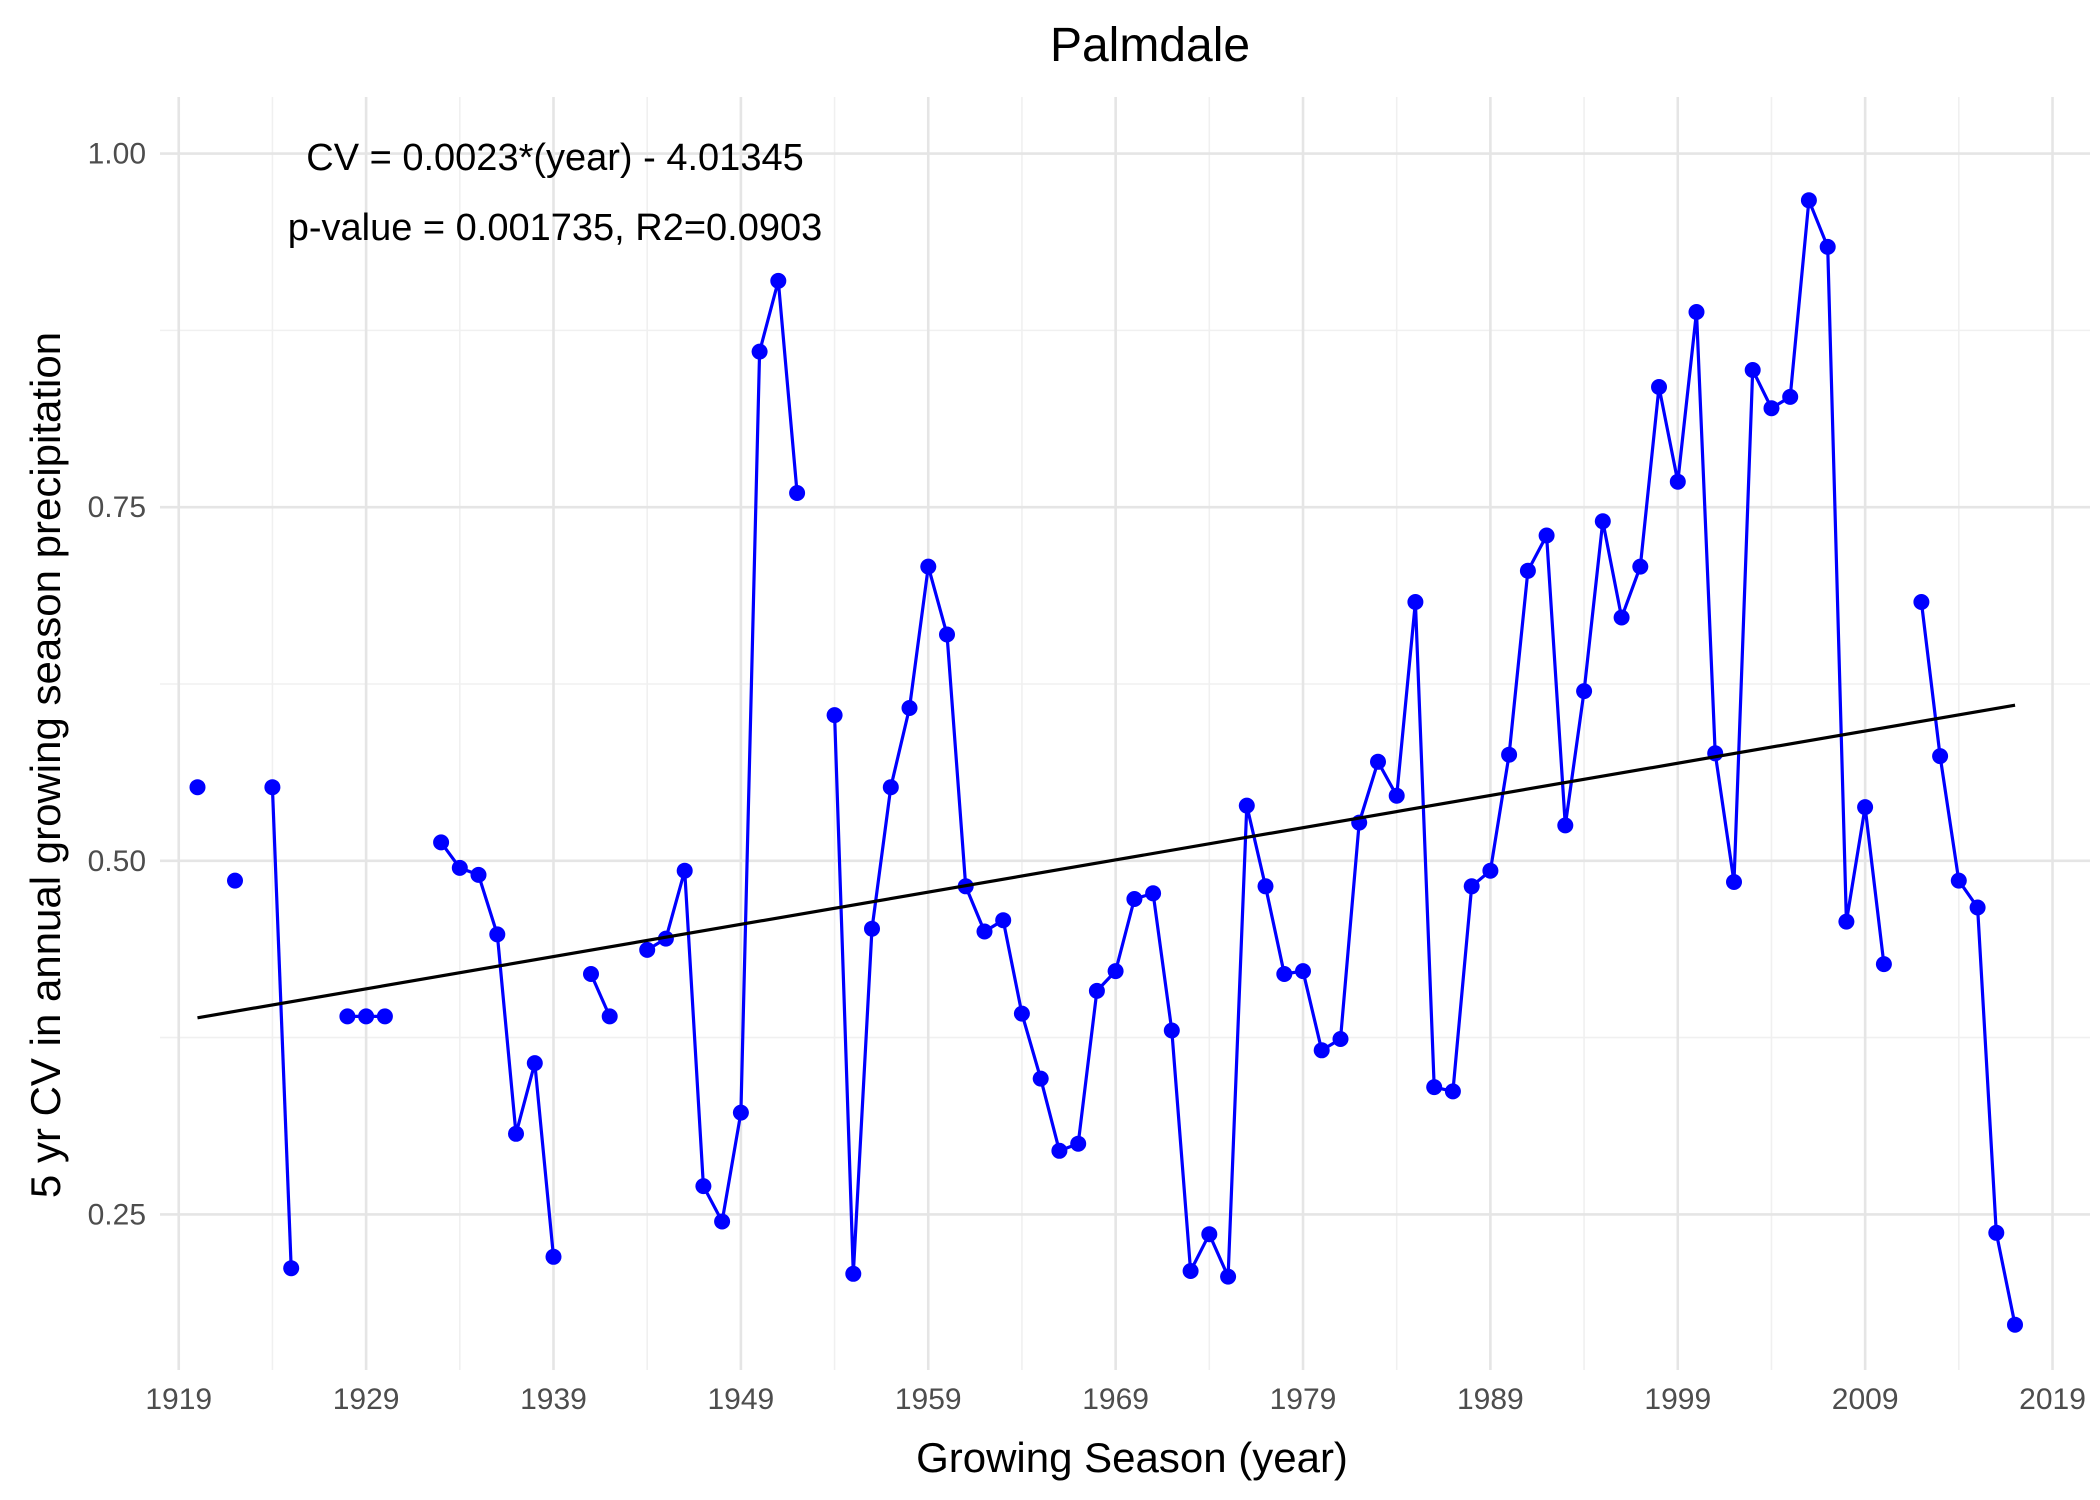 Image resolution: width=2100 pixels, height=1500 pixels. Describe the element at coordinates (117, 861) in the screenshot. I see `y-tick-label: 0.50` at that location.